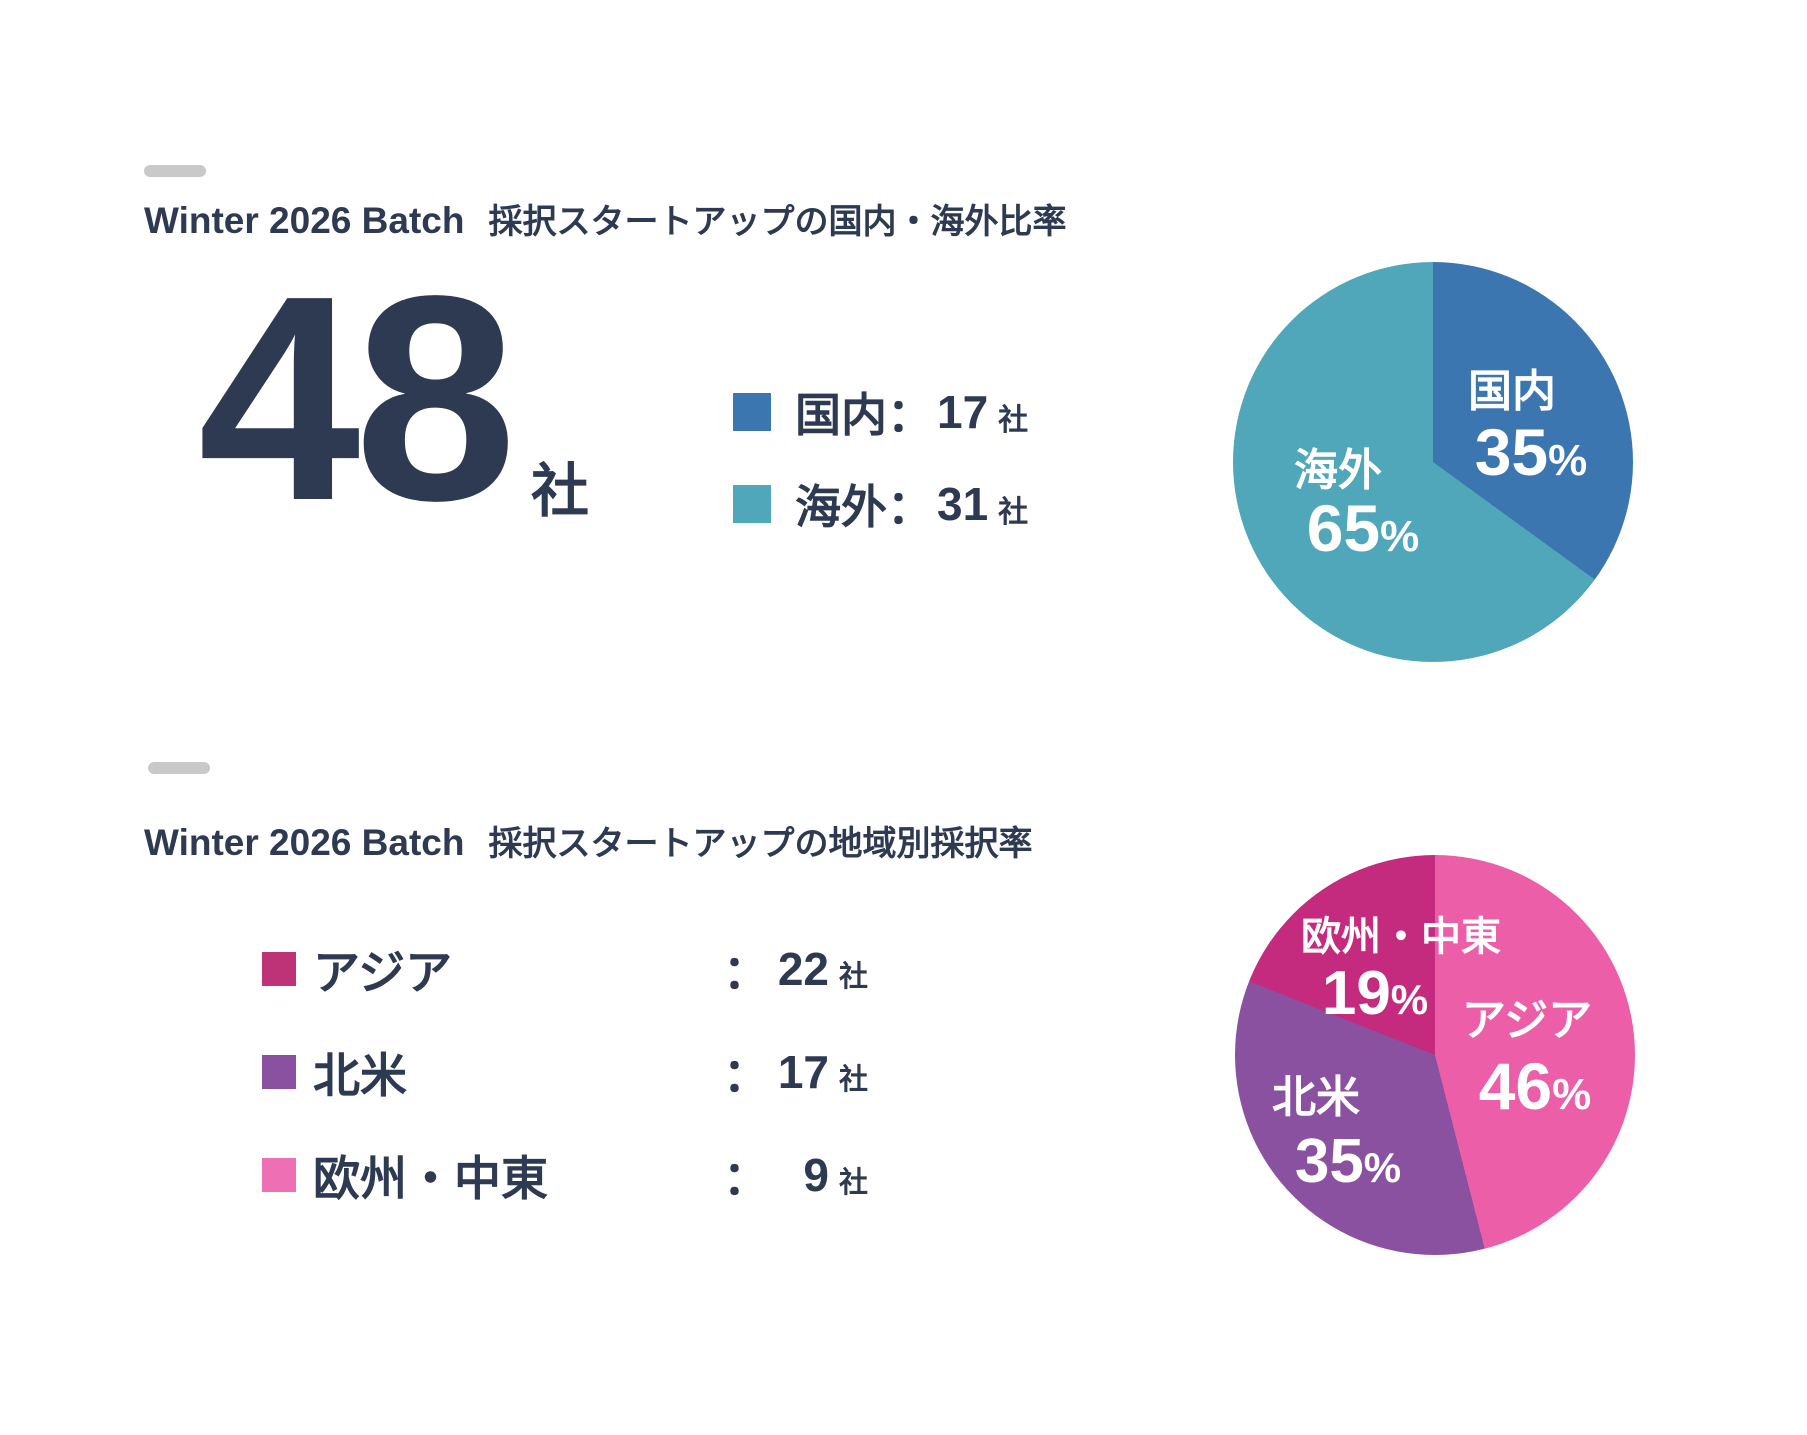  What do you see at coordinates (1013, 420) in the screenshot?
I see `domestic-count-unit: 社` at bounding box center [1013, 420].